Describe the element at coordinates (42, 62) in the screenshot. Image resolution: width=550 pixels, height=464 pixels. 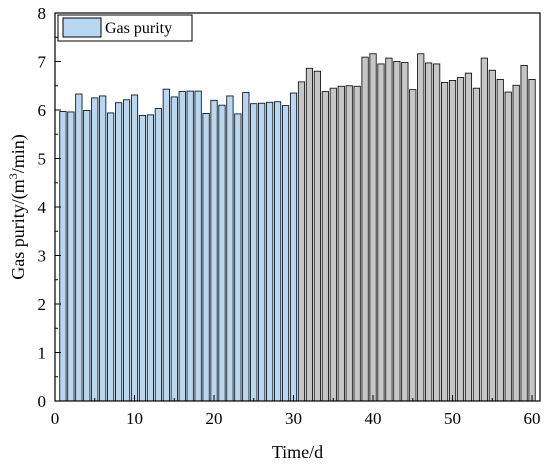
I see `y-tick-label: 7` at that location.